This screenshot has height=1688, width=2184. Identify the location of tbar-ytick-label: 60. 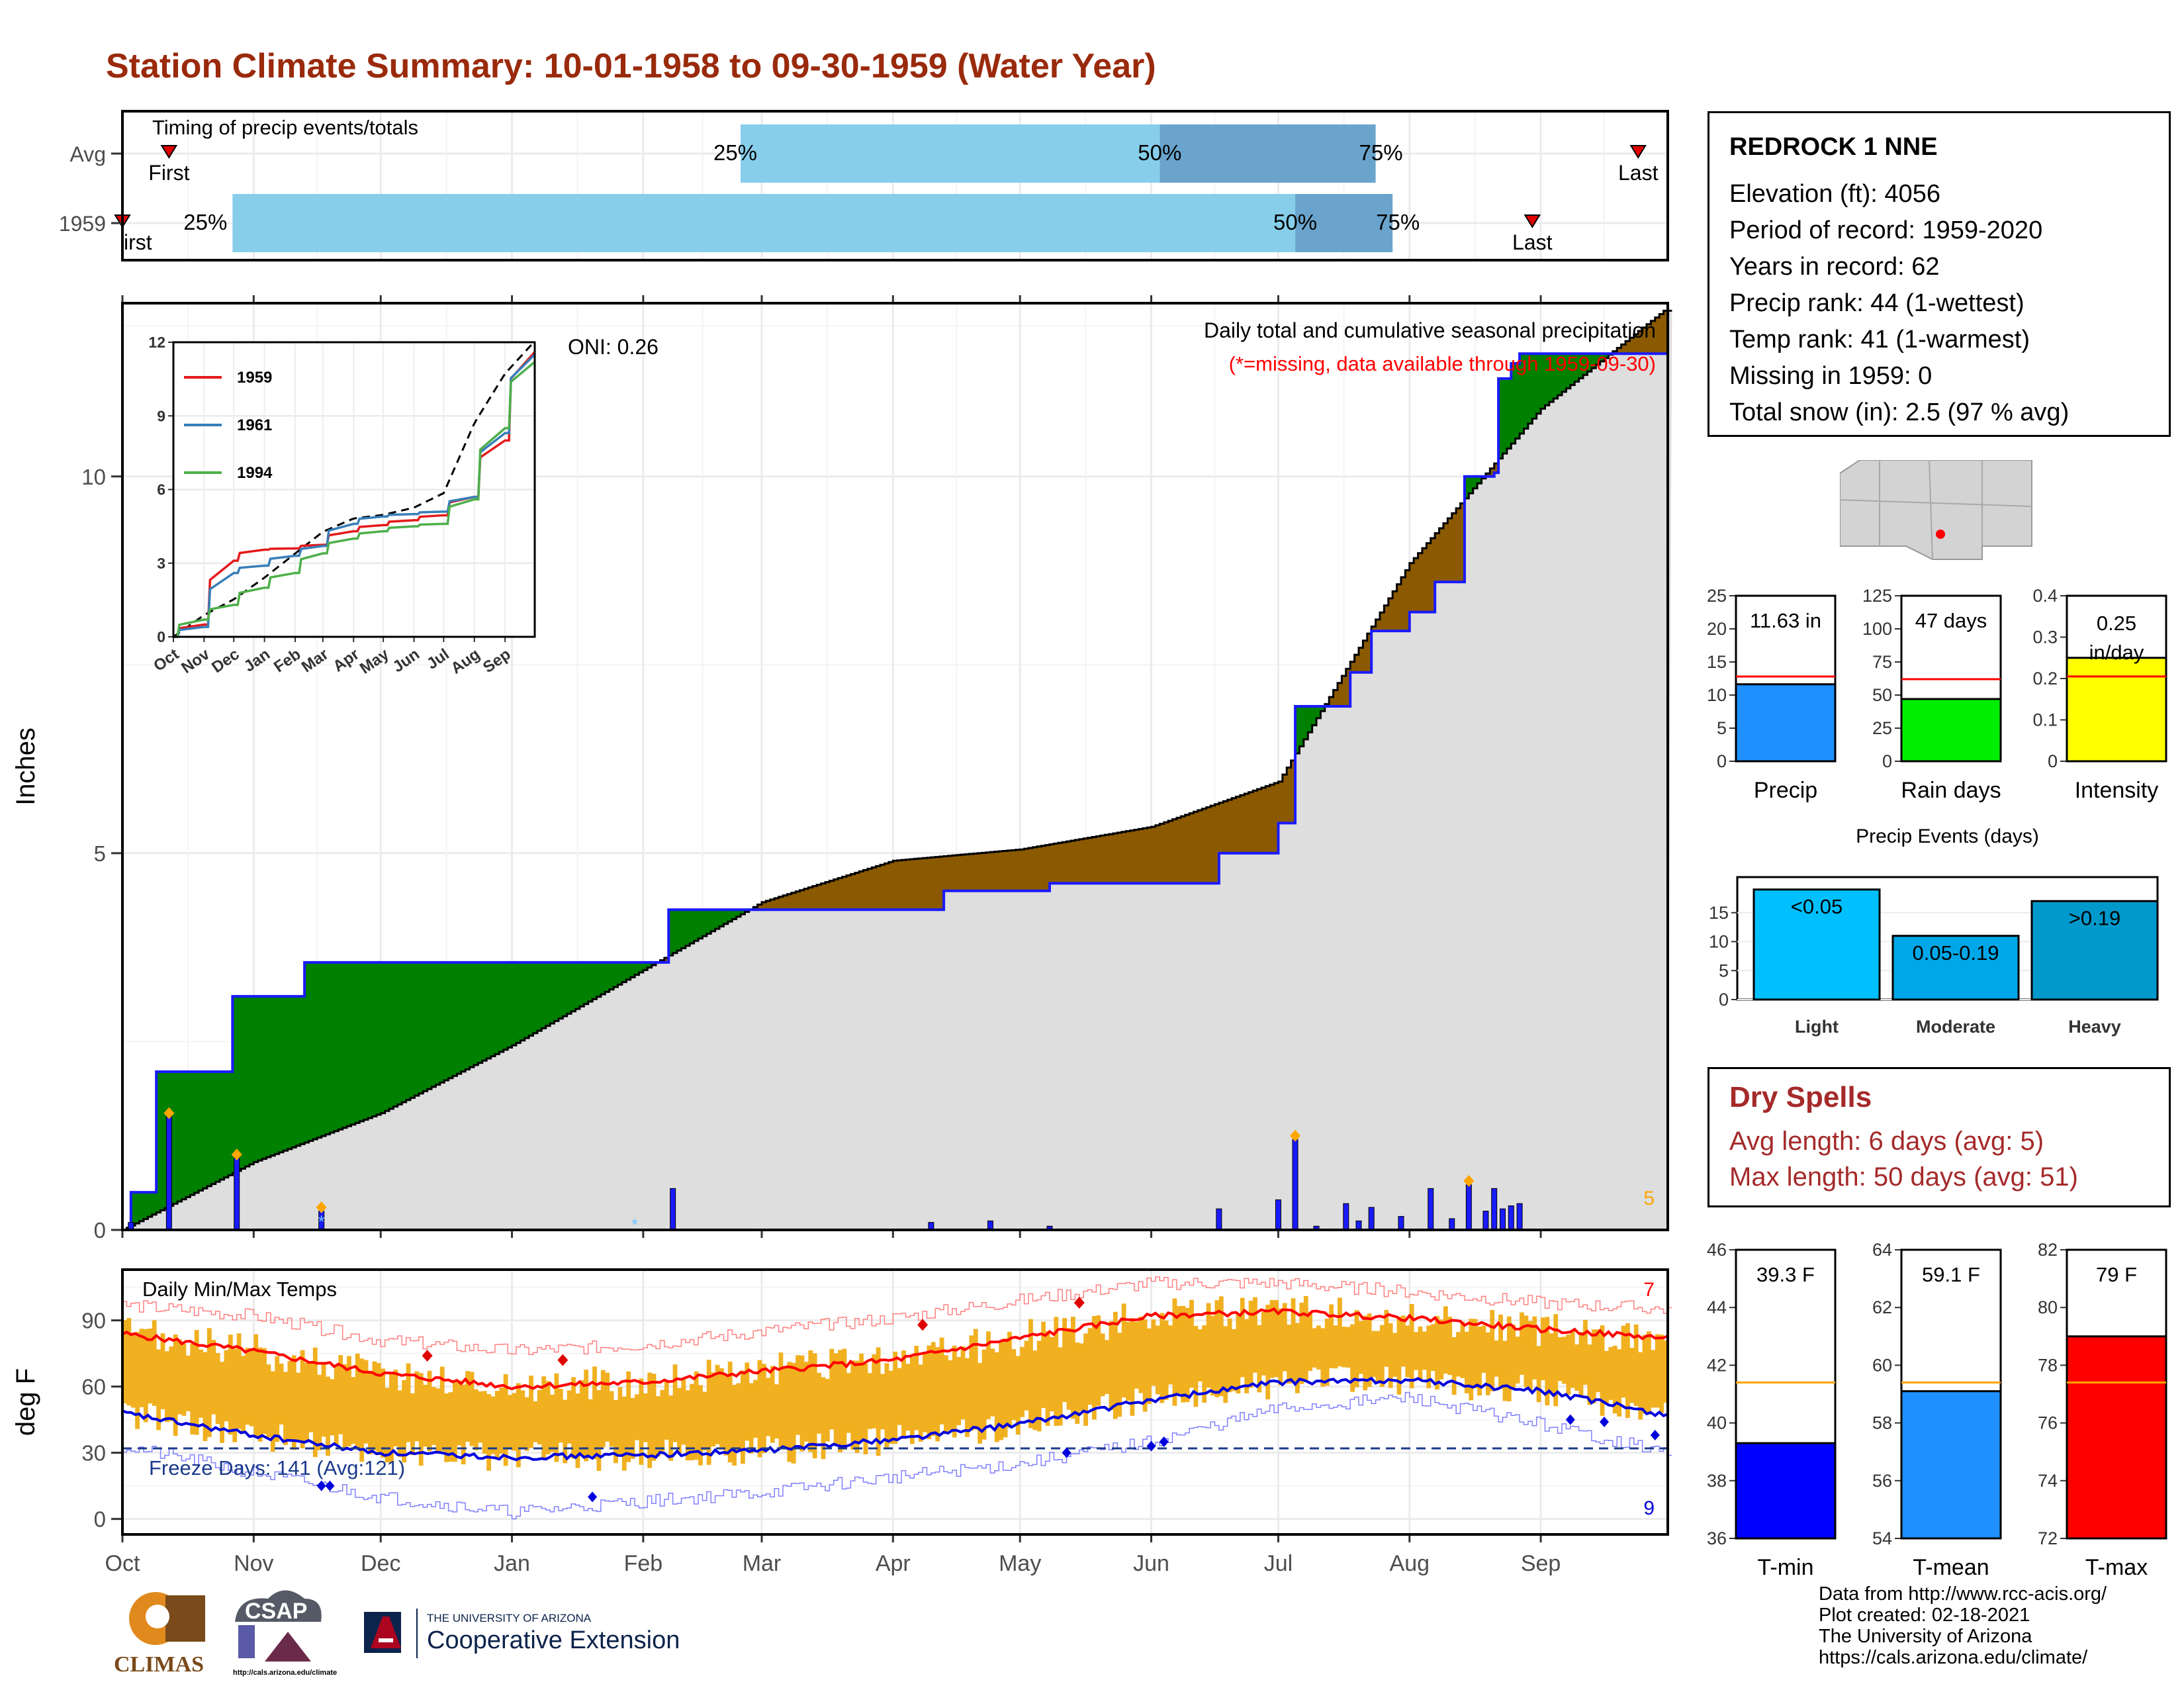
(1882, 1365).